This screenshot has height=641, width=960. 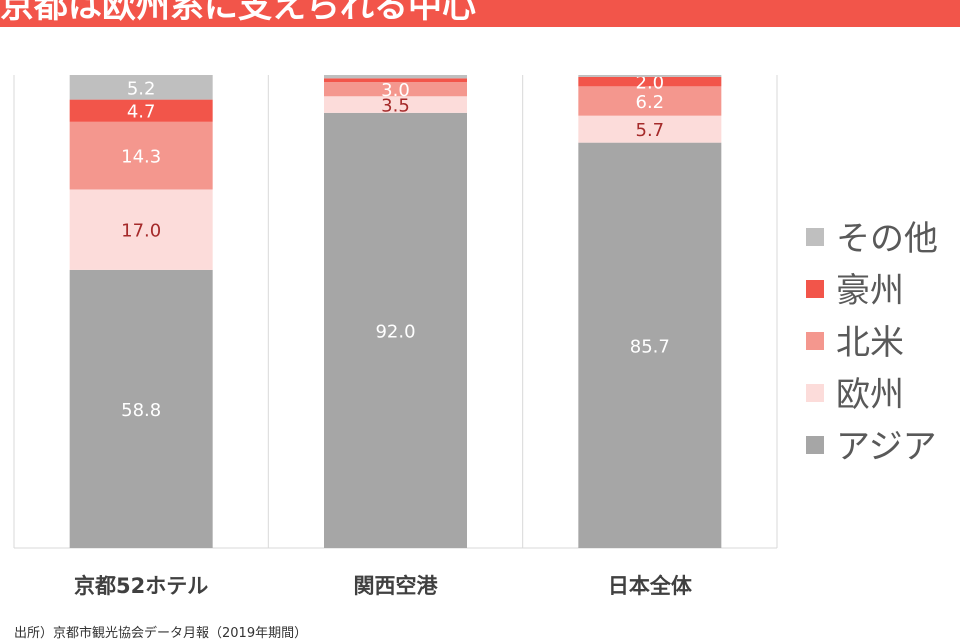 I want to click on category-label: 関西空港, so click(x=396, y=586).